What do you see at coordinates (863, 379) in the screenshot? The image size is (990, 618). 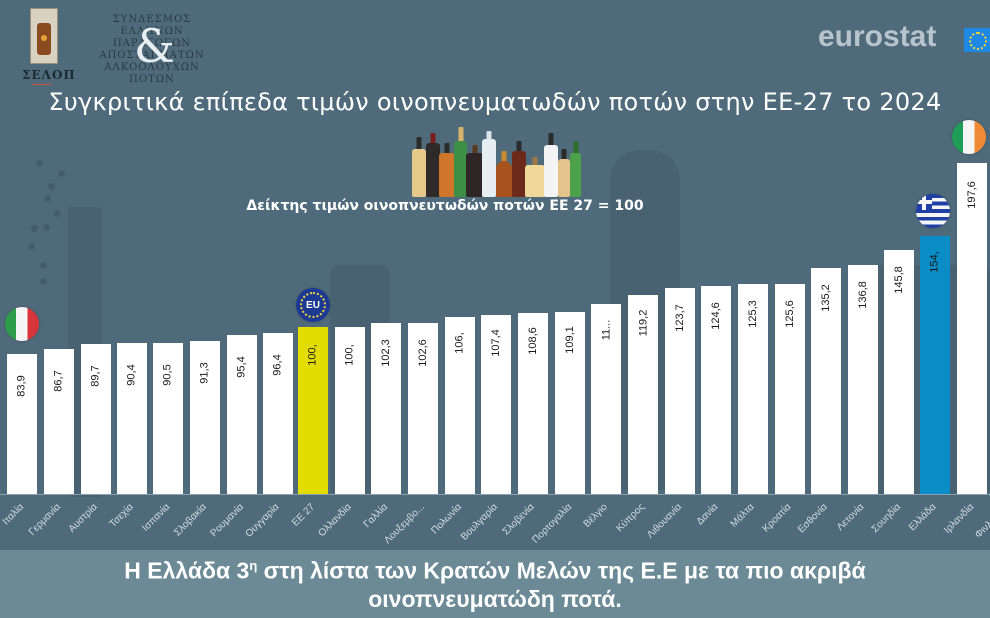 I see `bar-latvia: 136,8` at bounding box center [863, 379].